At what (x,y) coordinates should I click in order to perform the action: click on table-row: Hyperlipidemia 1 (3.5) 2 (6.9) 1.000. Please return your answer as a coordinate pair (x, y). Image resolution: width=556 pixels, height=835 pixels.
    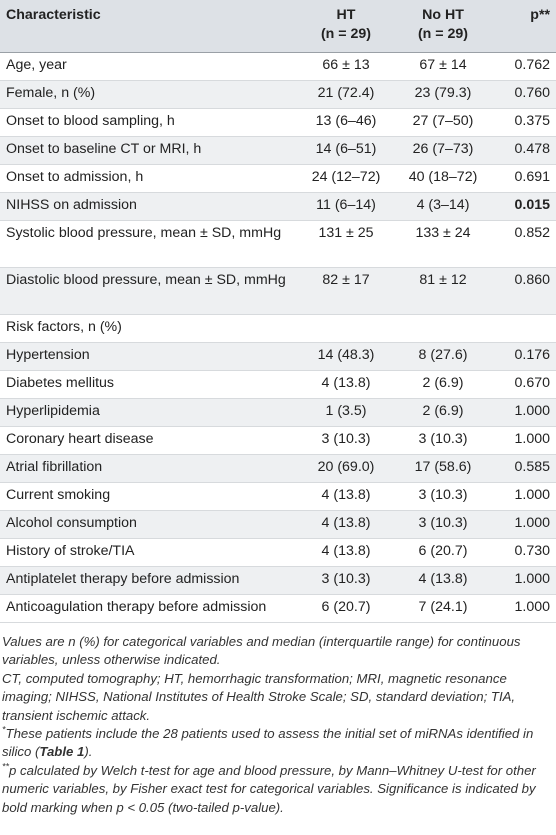
    Looking at the image, I should click on (278, 412).